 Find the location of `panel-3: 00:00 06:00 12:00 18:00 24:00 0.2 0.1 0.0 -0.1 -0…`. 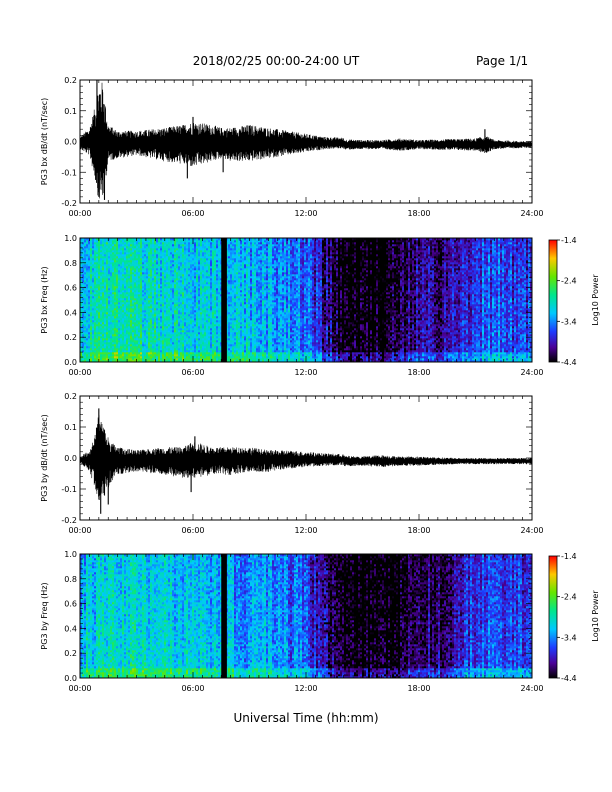

panel-3: 00:00 06:00 12:00 18:00 24:00 0.2 0.1 0.0 -0.1 -0… is located at coordinates (292, 463).